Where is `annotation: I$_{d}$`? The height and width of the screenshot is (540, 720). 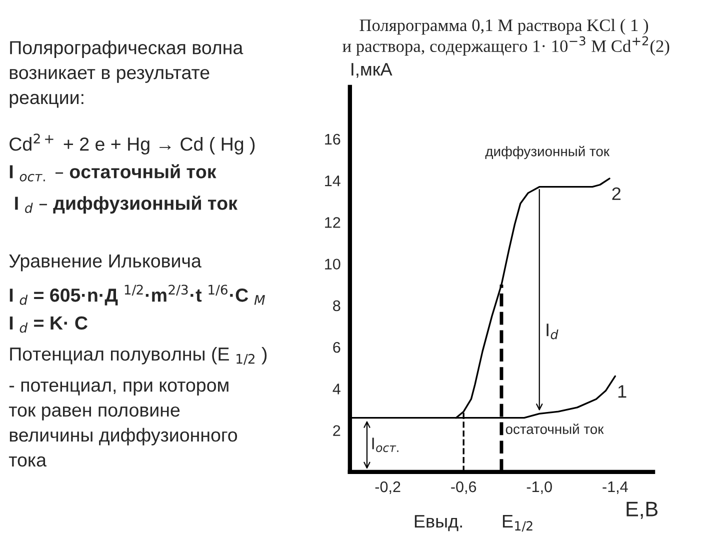
annotation: I$_{d}$ is located at coordinates (552, 332).